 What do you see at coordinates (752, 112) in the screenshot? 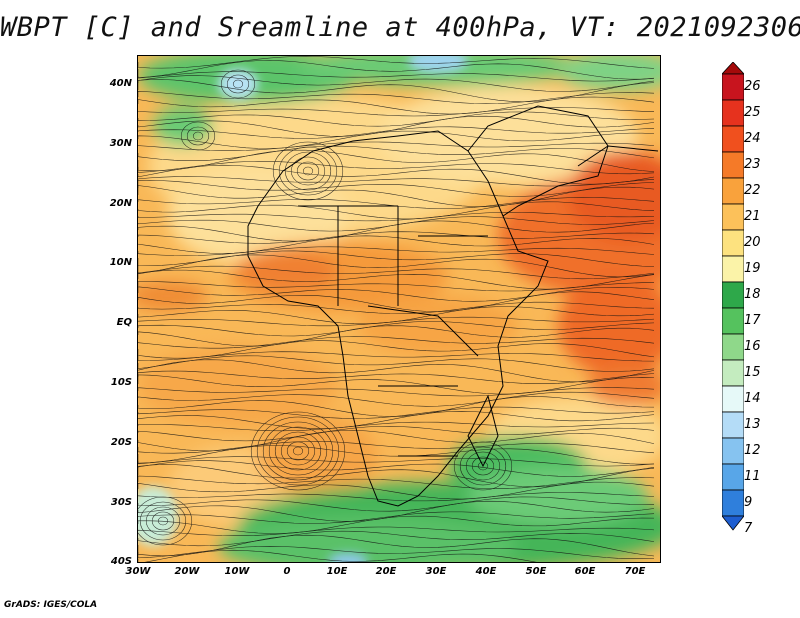
I see `colorbar-label: 25` at bounding box center [752, 112].